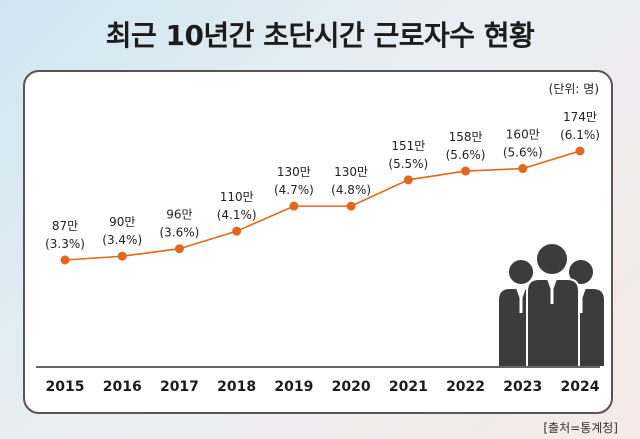 This screenshot has width=640, height=439. I want to click on share-label-2020: (4.8%), so click(351, 190).